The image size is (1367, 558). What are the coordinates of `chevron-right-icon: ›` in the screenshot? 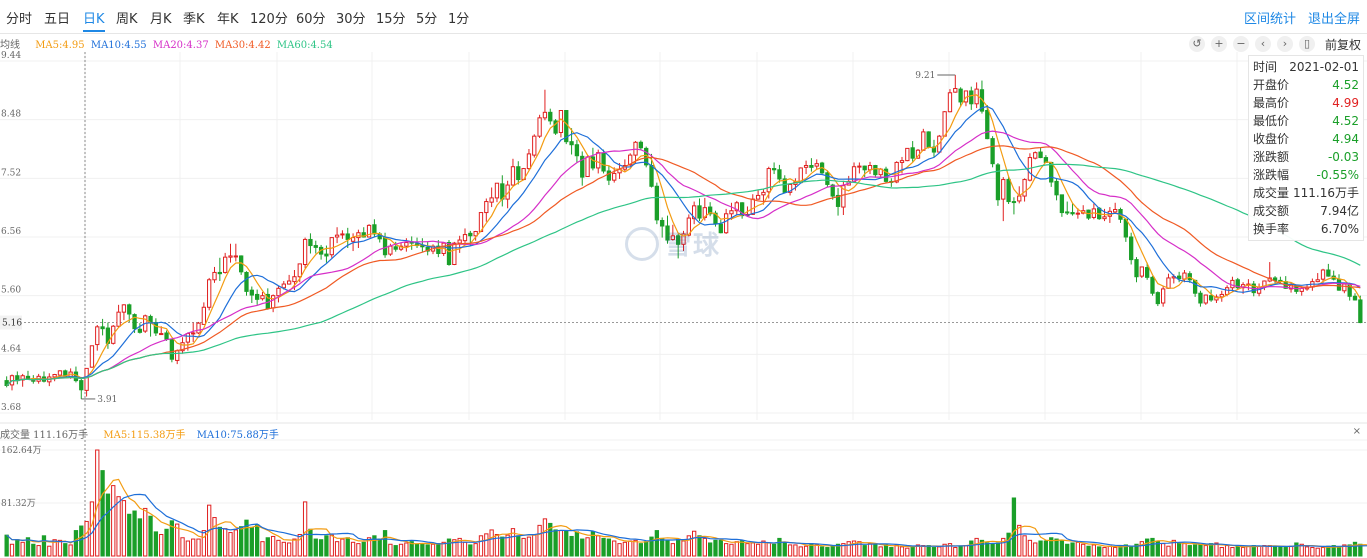 It's located at (1284, 44).